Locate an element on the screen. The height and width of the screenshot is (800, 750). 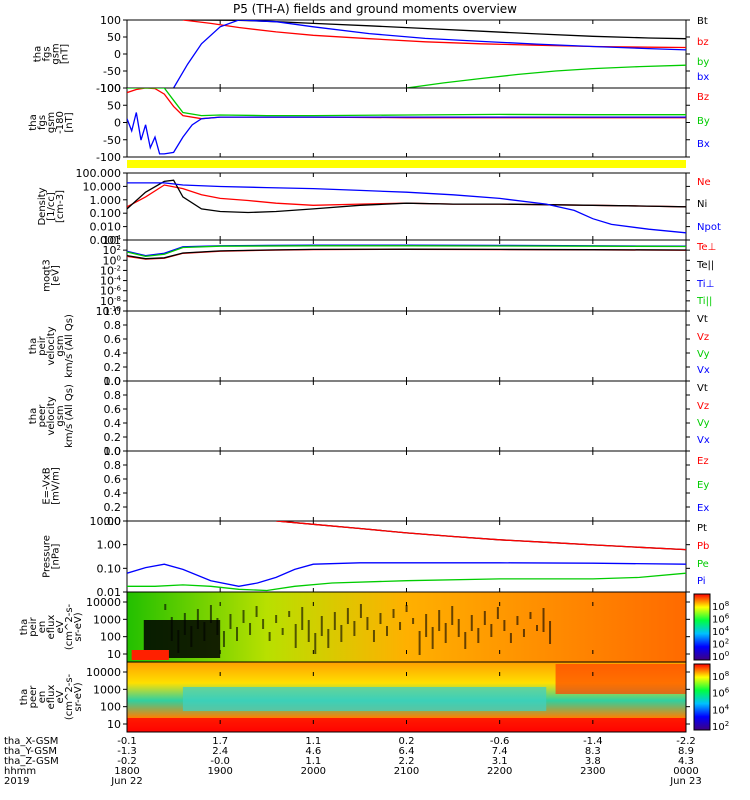
panel-fgs-180-ylabel-line: fgs is located at coordinates (42, 122).